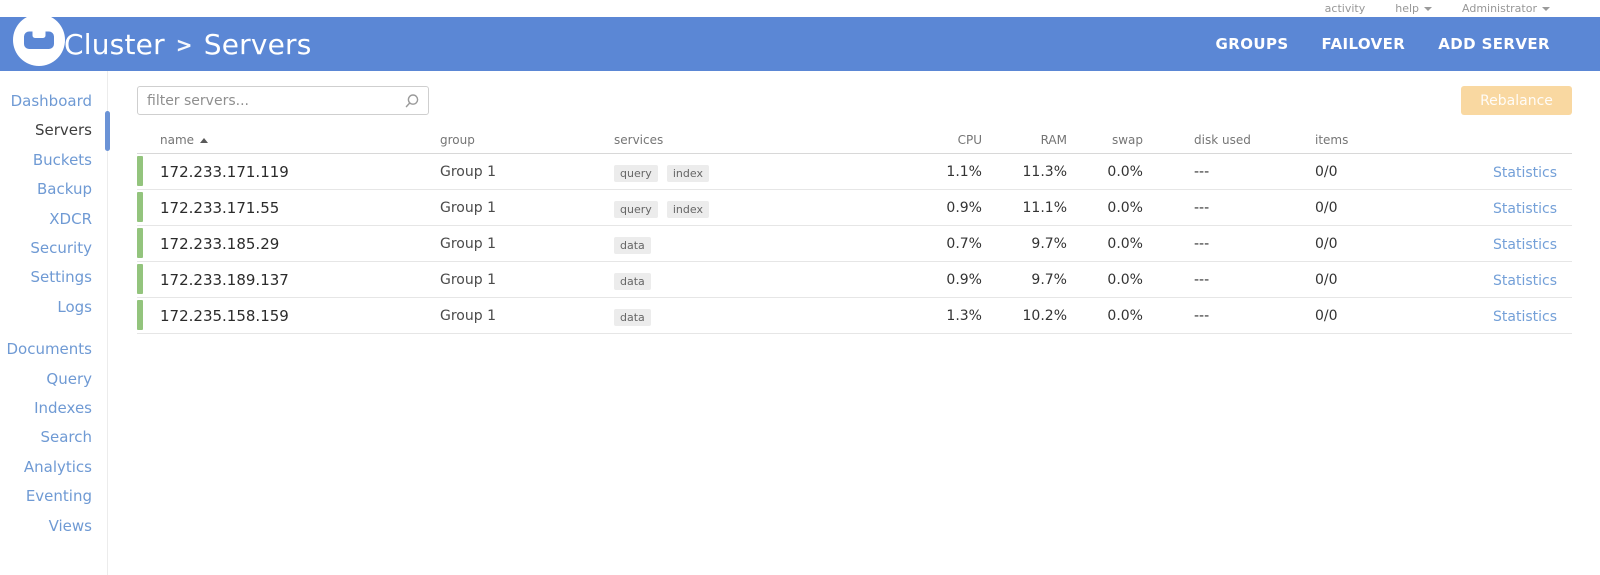 This screenshot has height=575, width=1600. Describe the element at coordinates (1252, 44) in the screenshot. I see `groups-button: GROUPS` at that location.